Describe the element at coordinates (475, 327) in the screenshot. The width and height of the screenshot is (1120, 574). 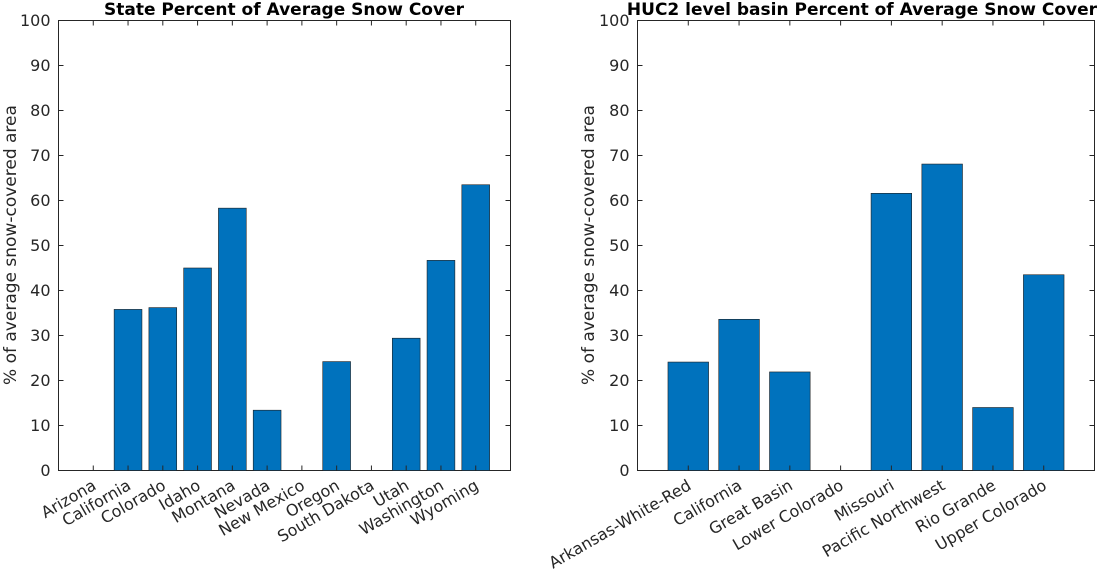
I see `bar-wyoming` at that location.